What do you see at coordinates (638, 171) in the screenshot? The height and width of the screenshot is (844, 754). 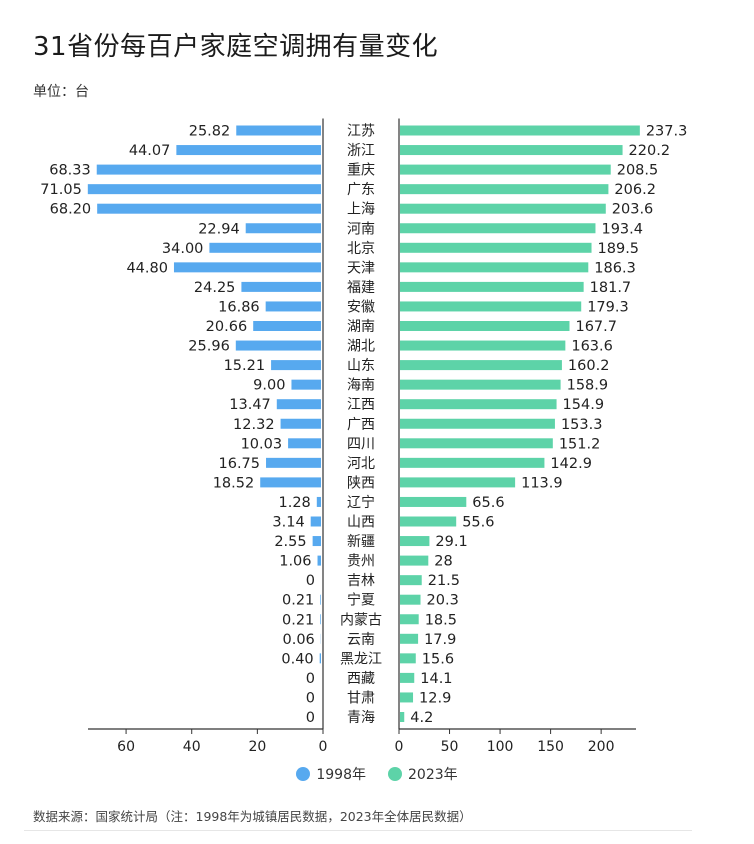 I see `value-label-2023-3: 208.5` at bounding box center [638, 171].